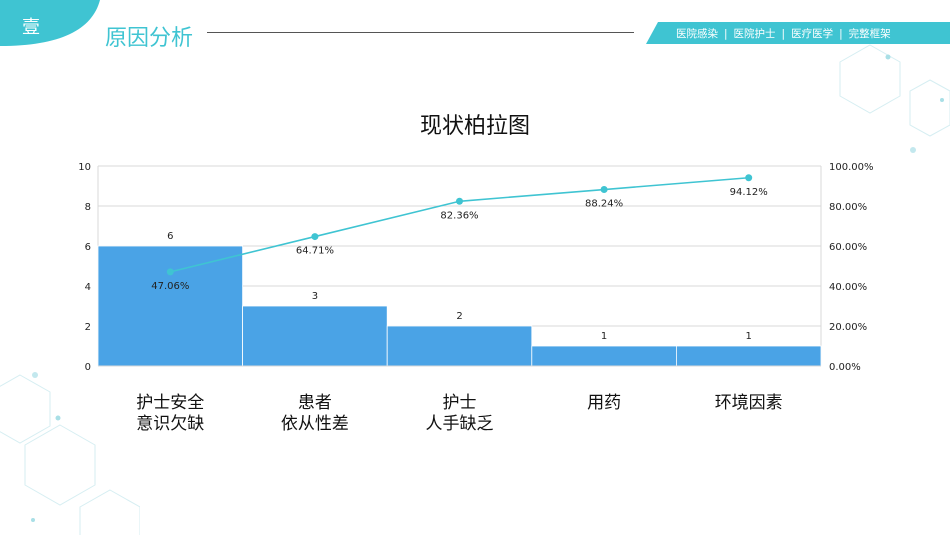  What do you see at coordinates (459, 316) in the screenshot?
I see `bar-value-label: 2` at bounding box center [459, 316].